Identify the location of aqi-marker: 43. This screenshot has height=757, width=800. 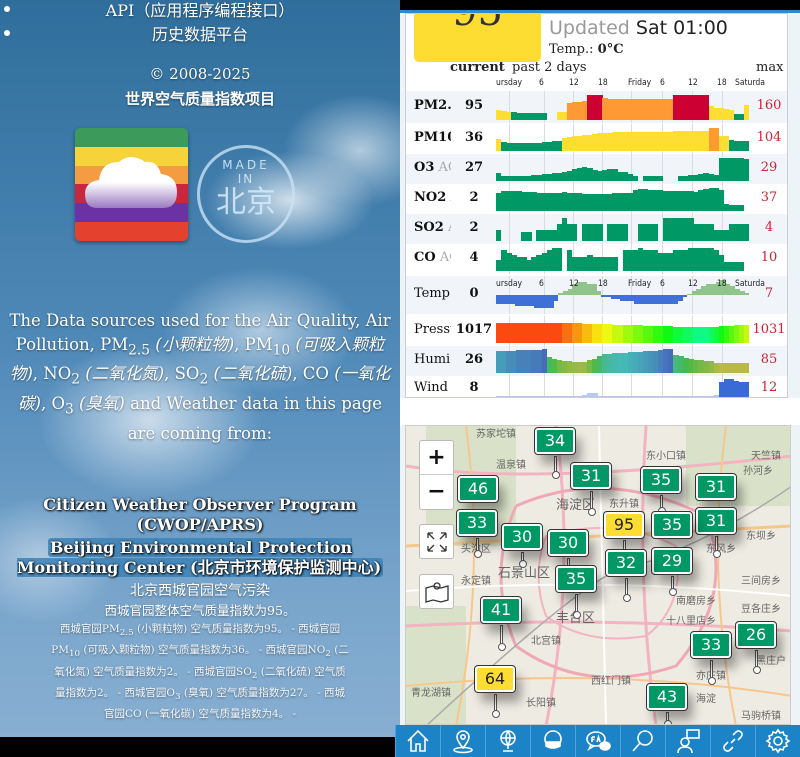
(667, 697).